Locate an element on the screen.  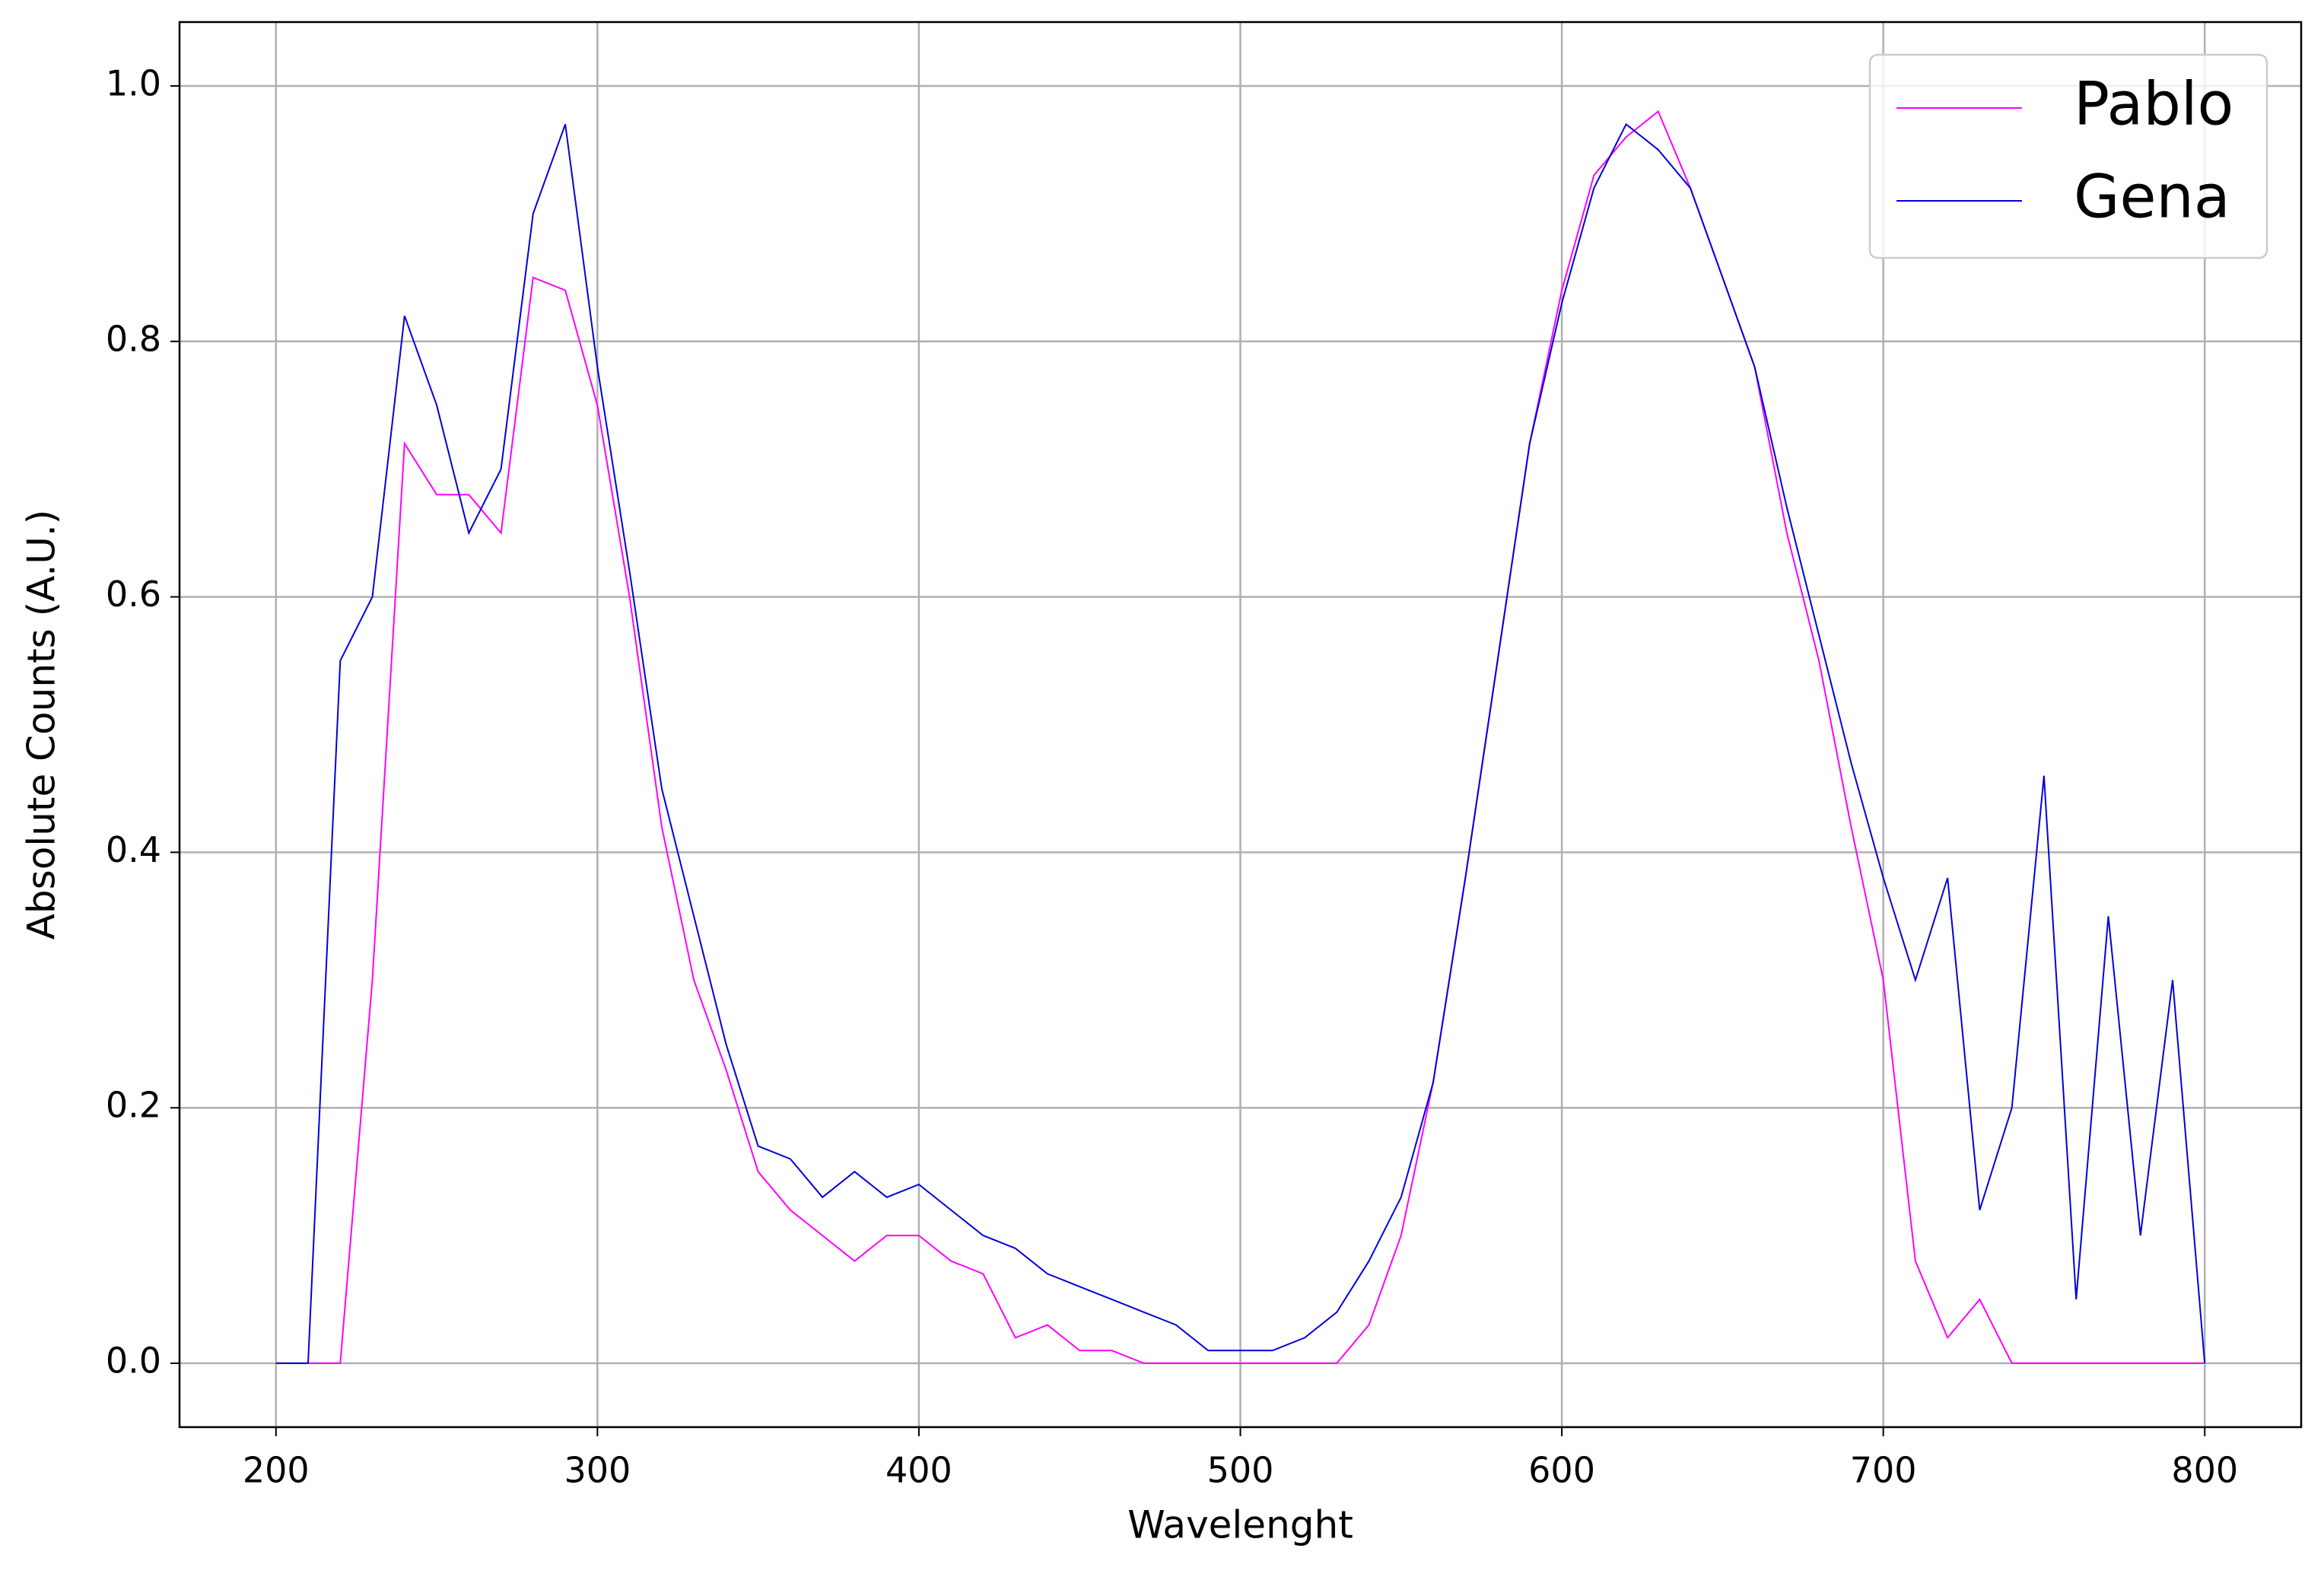
x-tick-label: 300 is located at coordinates (597, 1470).